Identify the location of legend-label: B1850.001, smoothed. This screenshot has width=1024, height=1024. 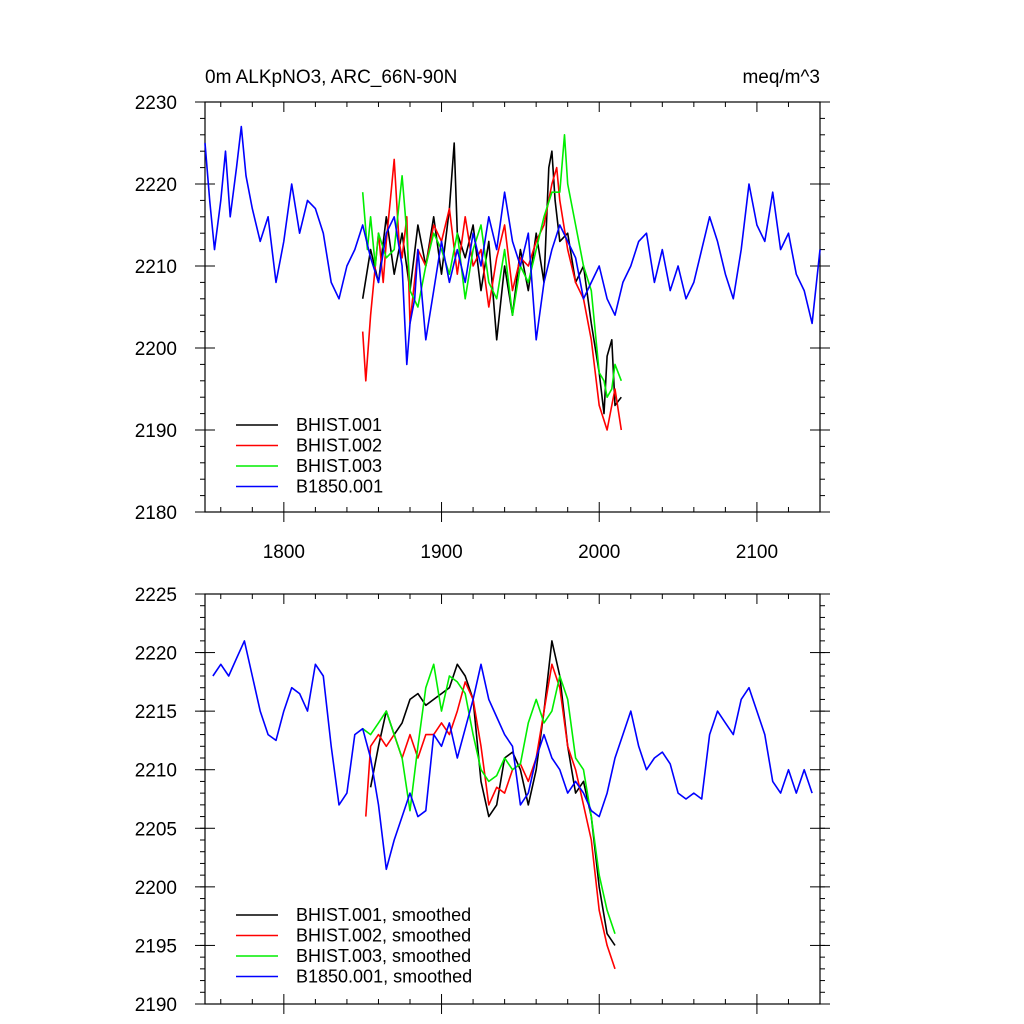
(384, 977).